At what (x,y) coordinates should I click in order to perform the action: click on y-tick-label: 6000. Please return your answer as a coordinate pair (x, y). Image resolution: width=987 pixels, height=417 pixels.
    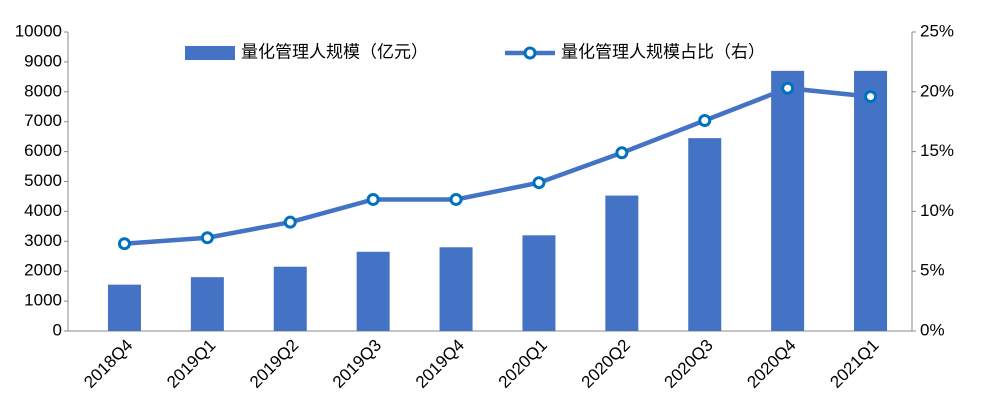
    Looking at the image, I should click on (43, 150).